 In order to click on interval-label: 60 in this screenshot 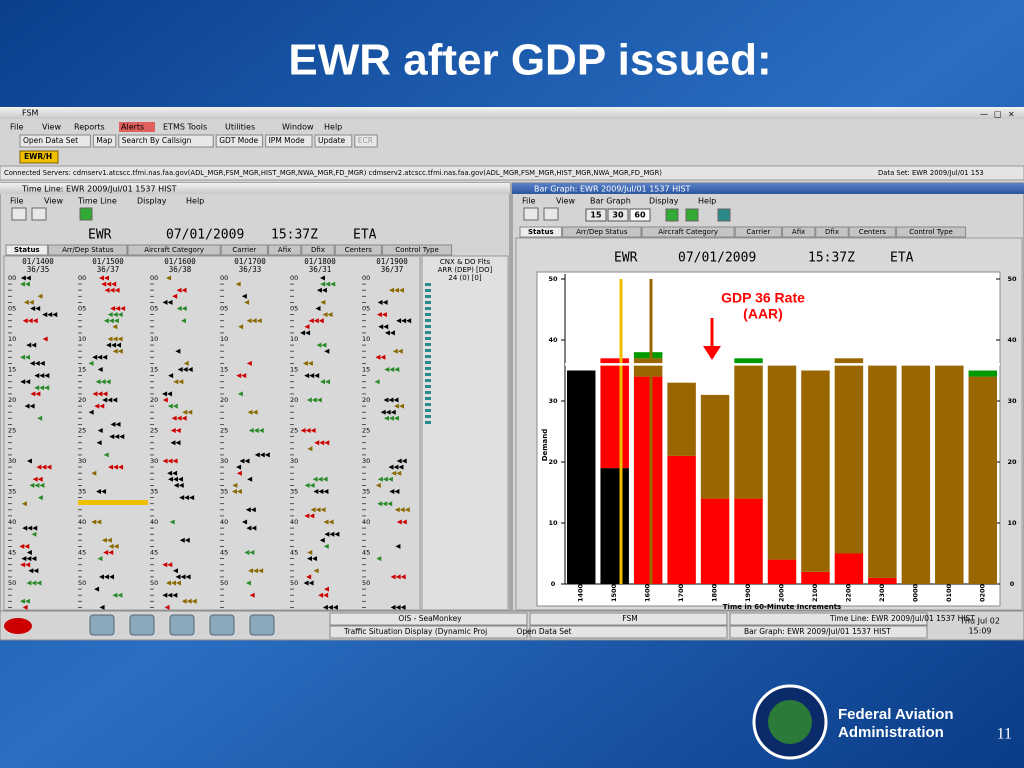, I will do `click(640, 215)`.